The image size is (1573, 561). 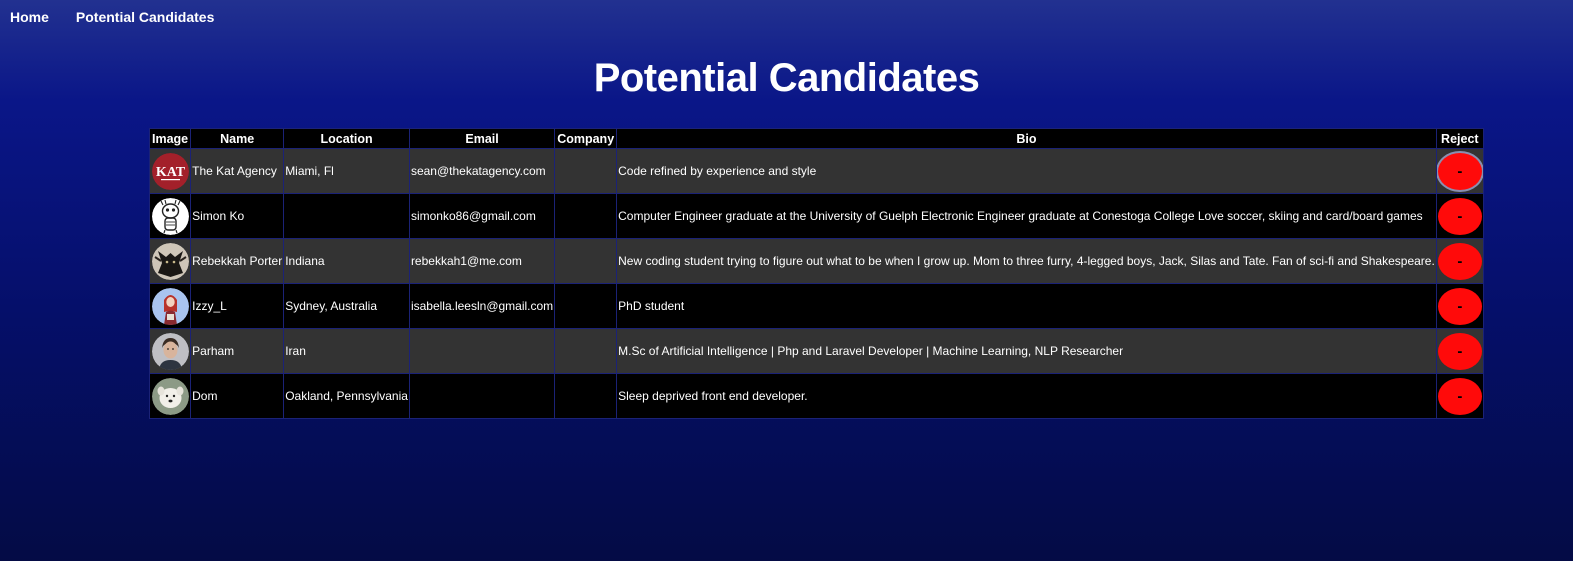 I want to click on dark-creature-avatar, so click(x=170, y=261).